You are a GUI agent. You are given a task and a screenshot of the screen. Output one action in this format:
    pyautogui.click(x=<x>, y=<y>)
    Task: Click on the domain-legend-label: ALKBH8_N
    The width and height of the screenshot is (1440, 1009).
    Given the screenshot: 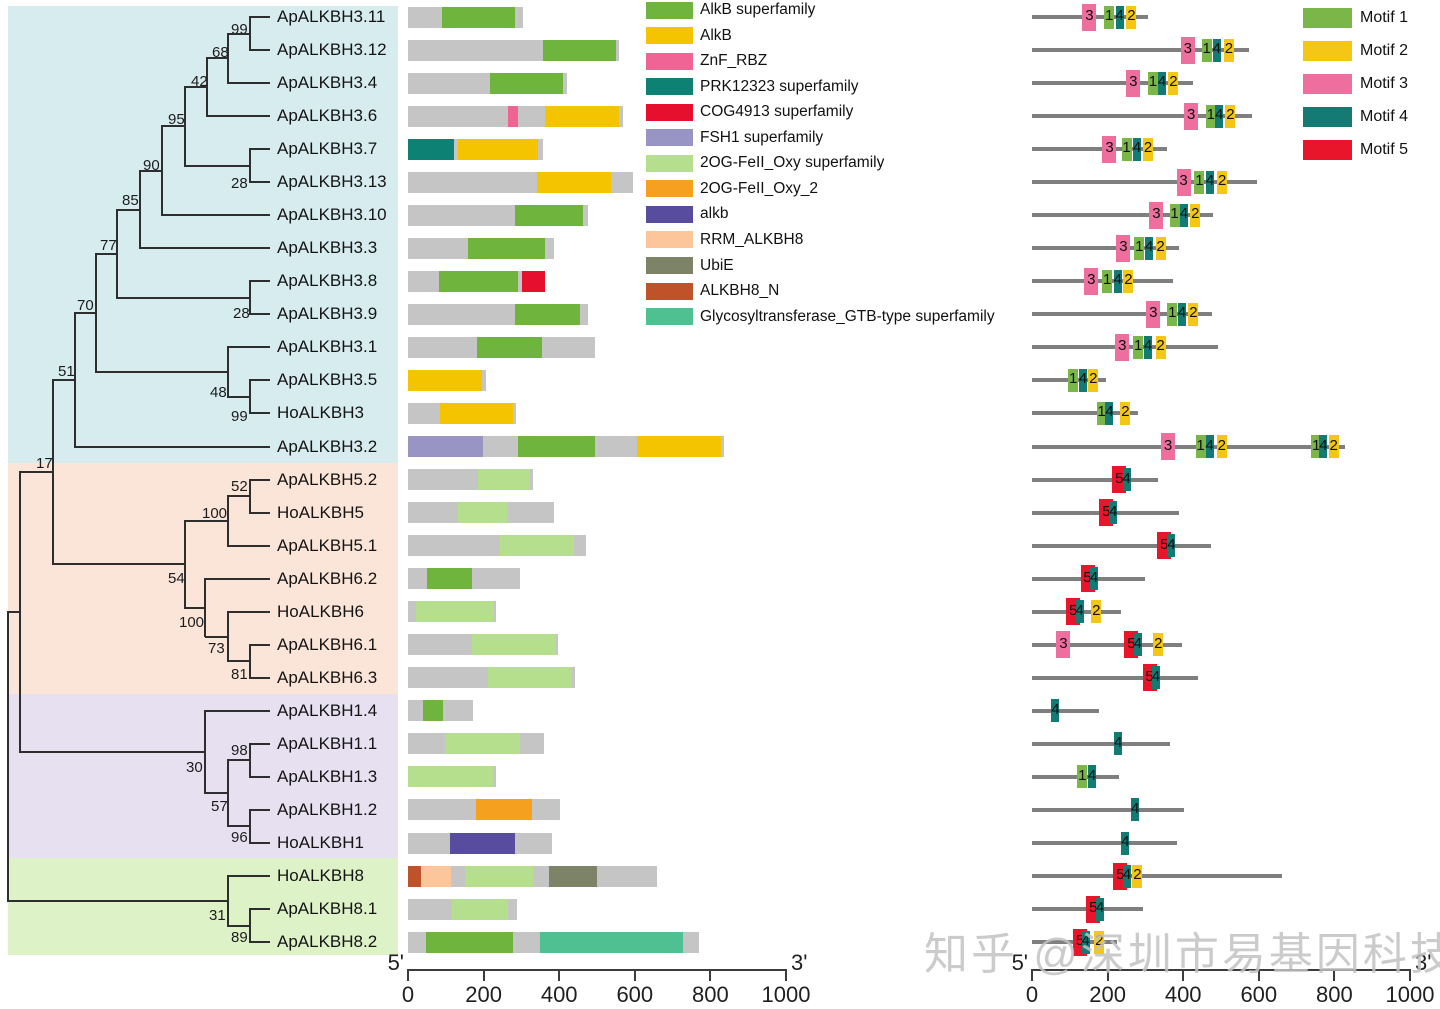 What is the action you would take?
    pyautogui.click(x=740, y=291)
    